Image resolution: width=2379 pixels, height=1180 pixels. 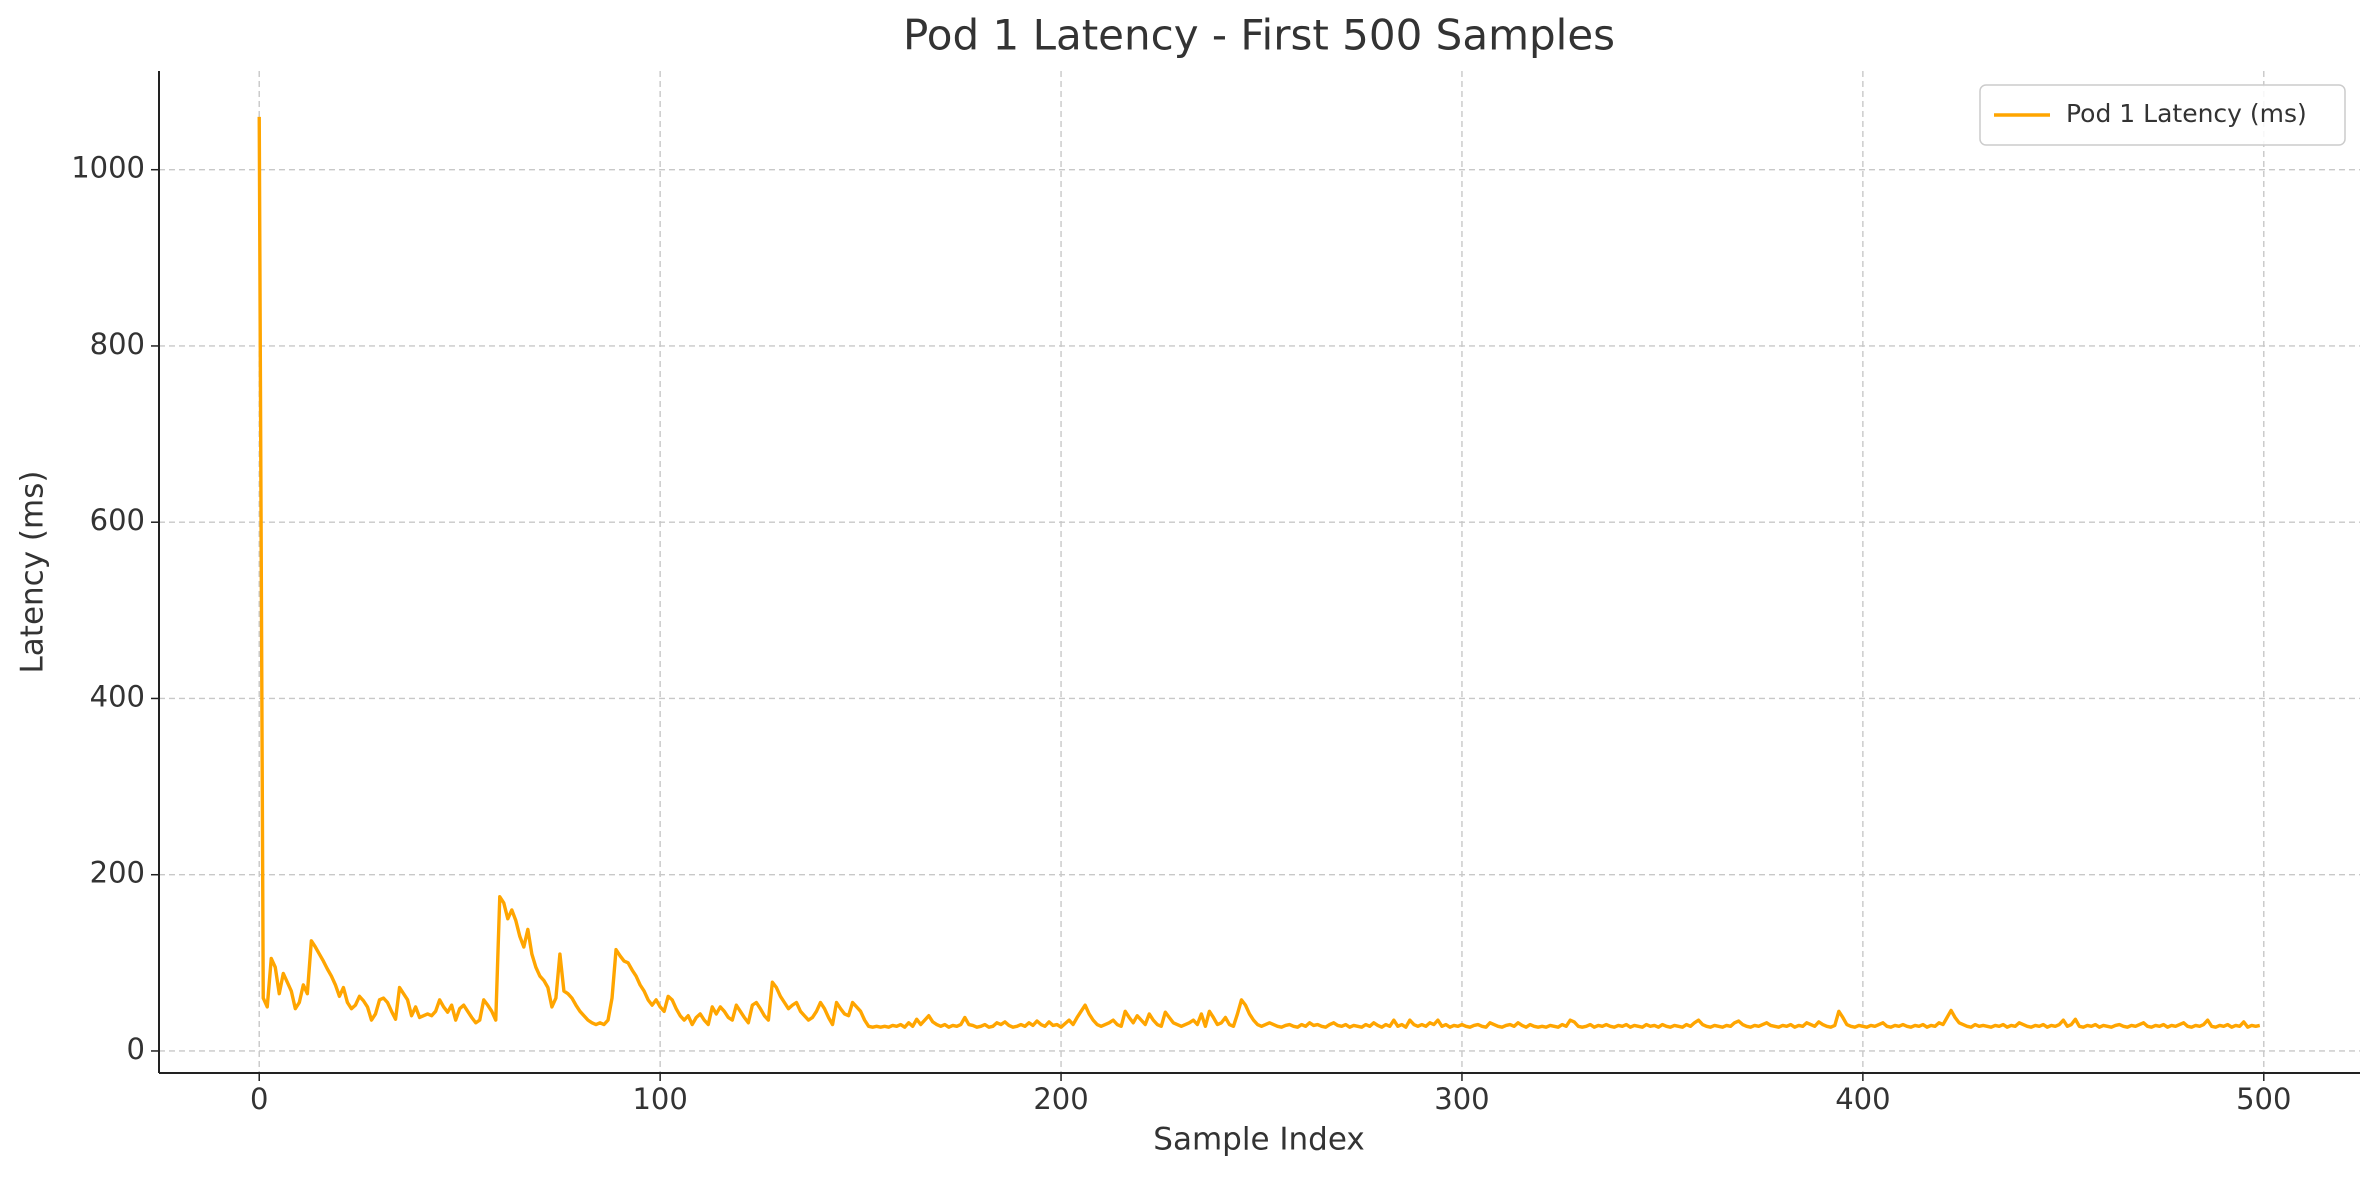 I want to click on x-tick-label: 300, so click(x=1461, y=1099).